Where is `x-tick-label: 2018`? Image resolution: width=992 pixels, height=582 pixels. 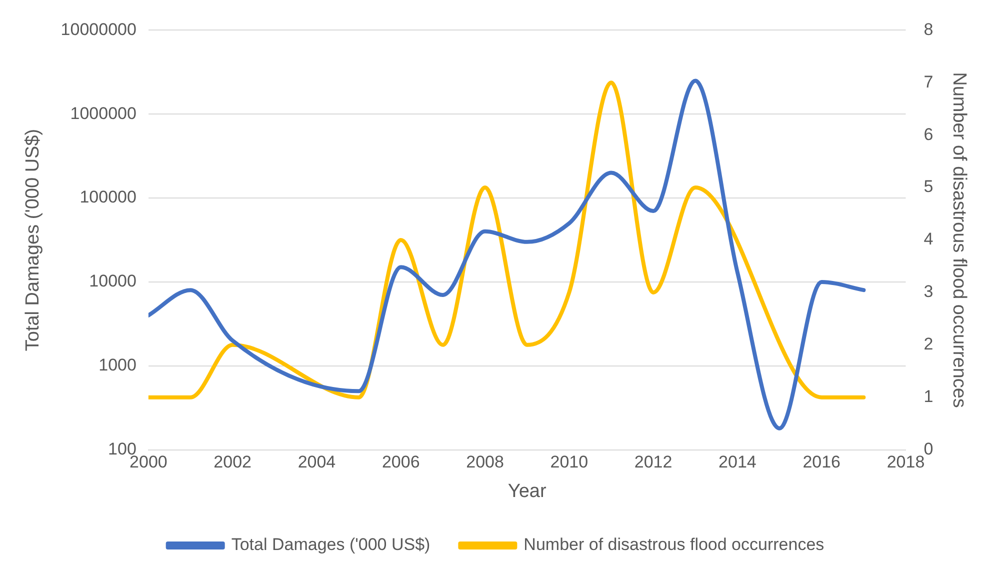 x-tick-label: 2018 is located at coordinates (905, 462).